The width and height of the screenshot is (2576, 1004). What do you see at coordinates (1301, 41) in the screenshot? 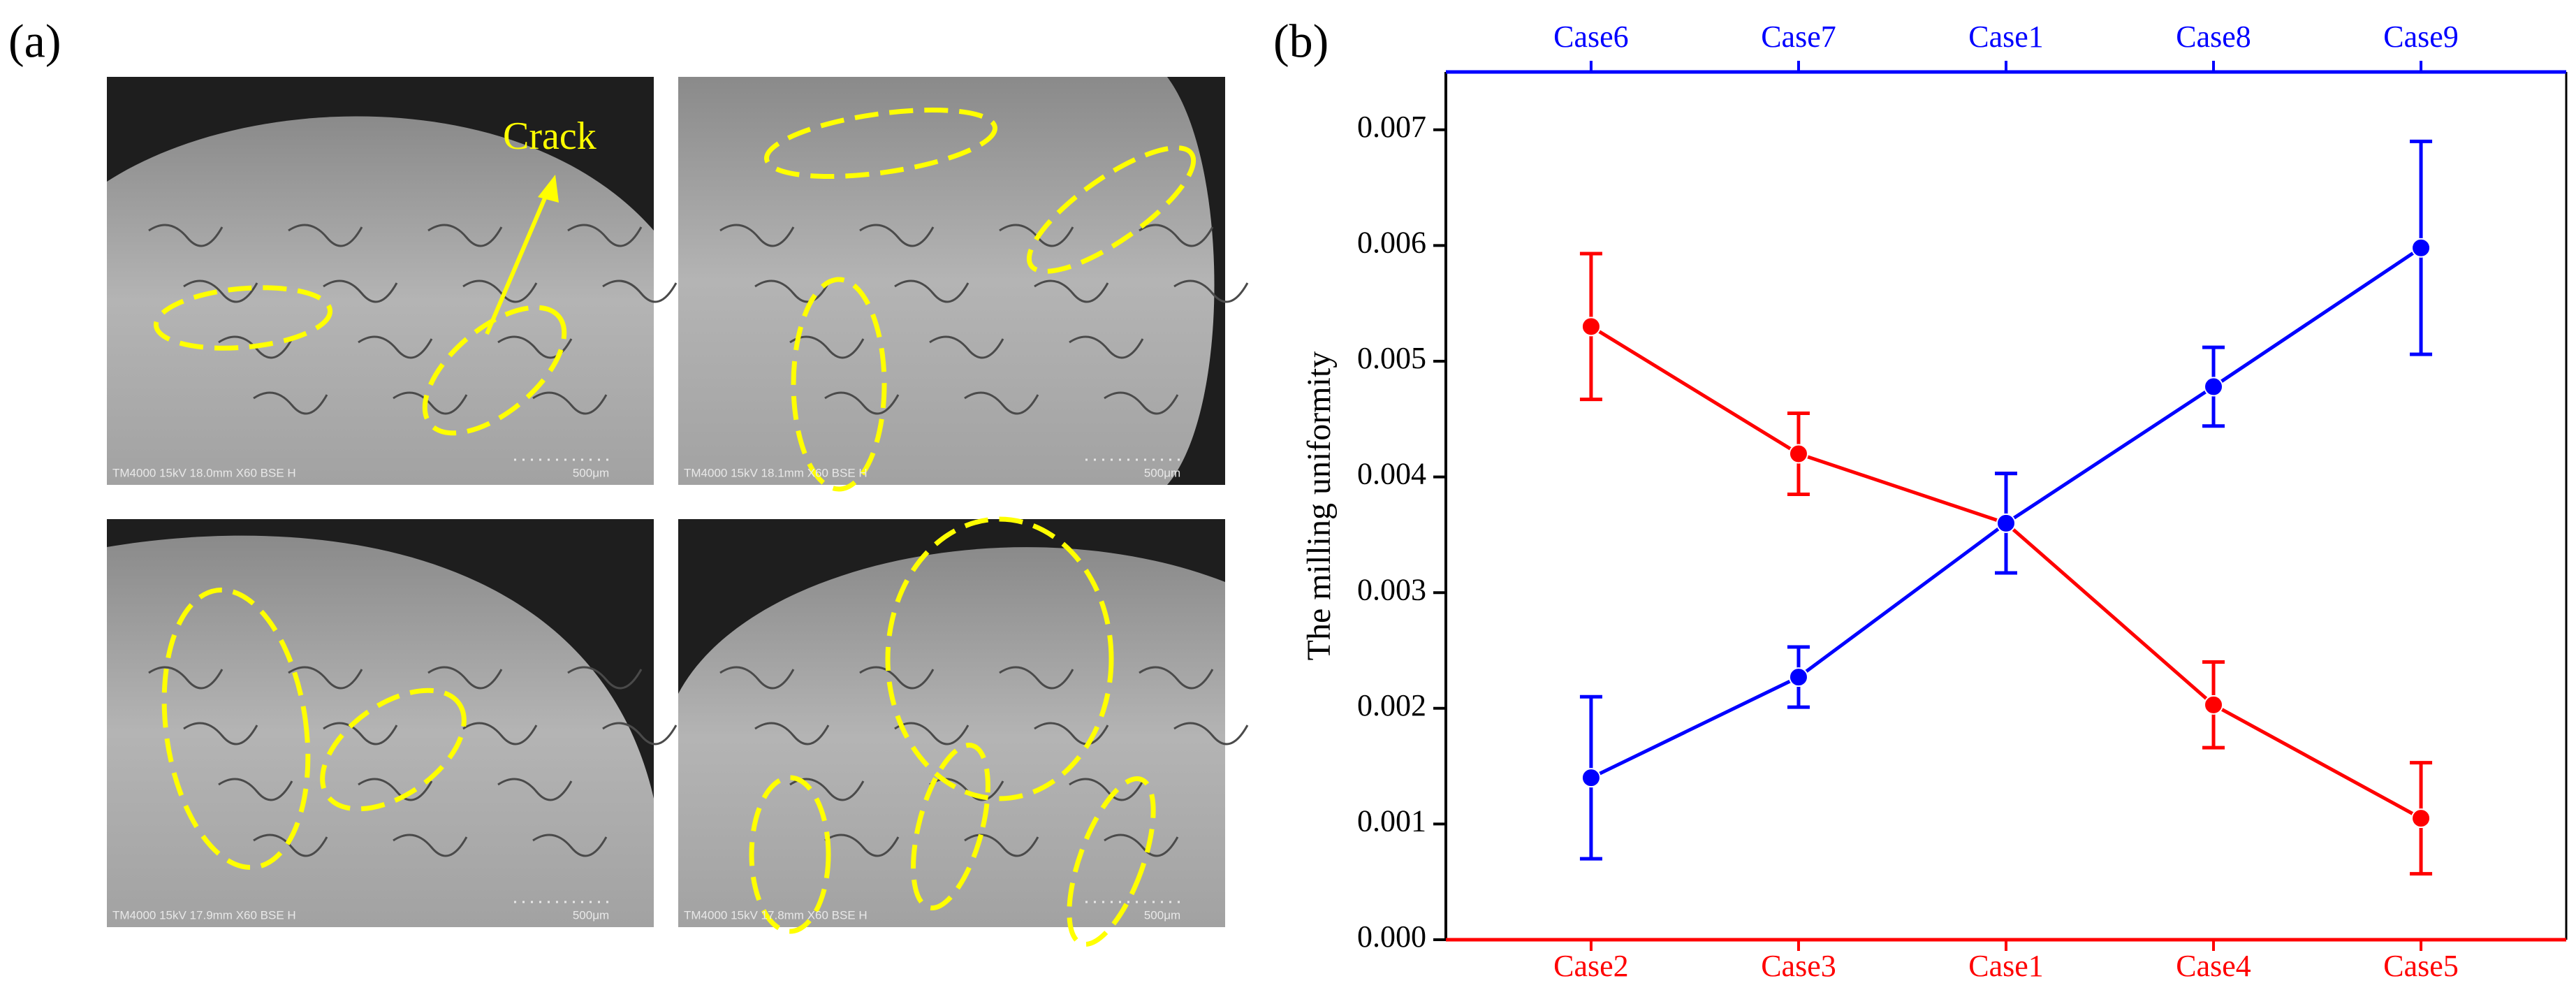
I see `panel-label: (b)` at bounding box center [1301, 41].